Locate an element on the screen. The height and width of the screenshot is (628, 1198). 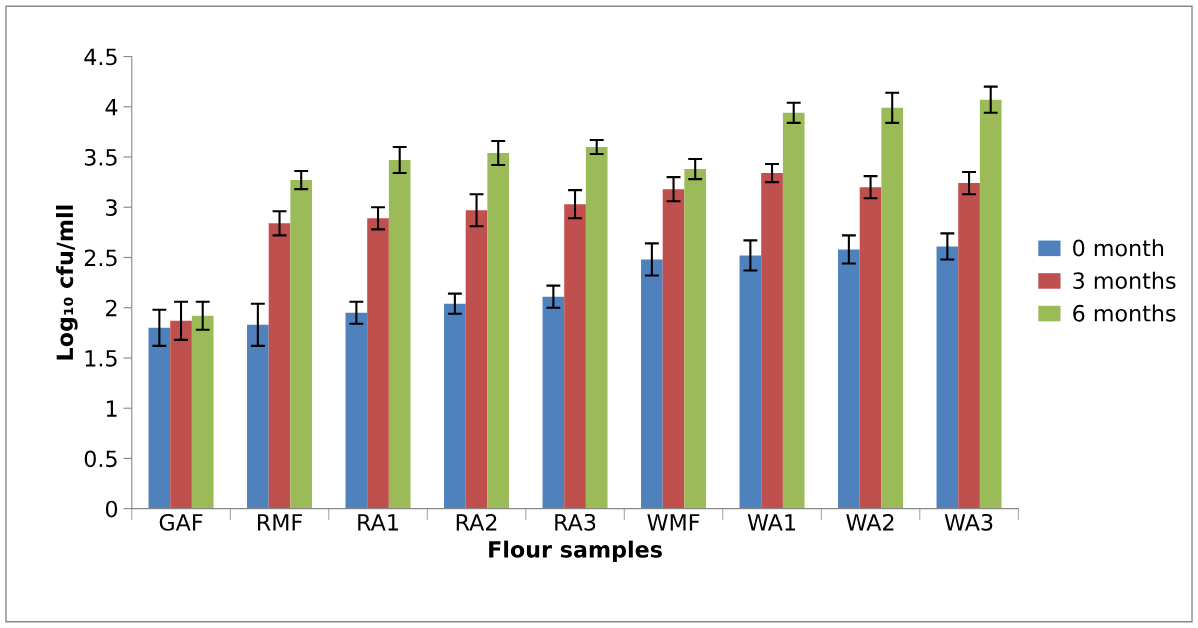
x-axis-title: Flour samples is located at coordinates (575, 551).